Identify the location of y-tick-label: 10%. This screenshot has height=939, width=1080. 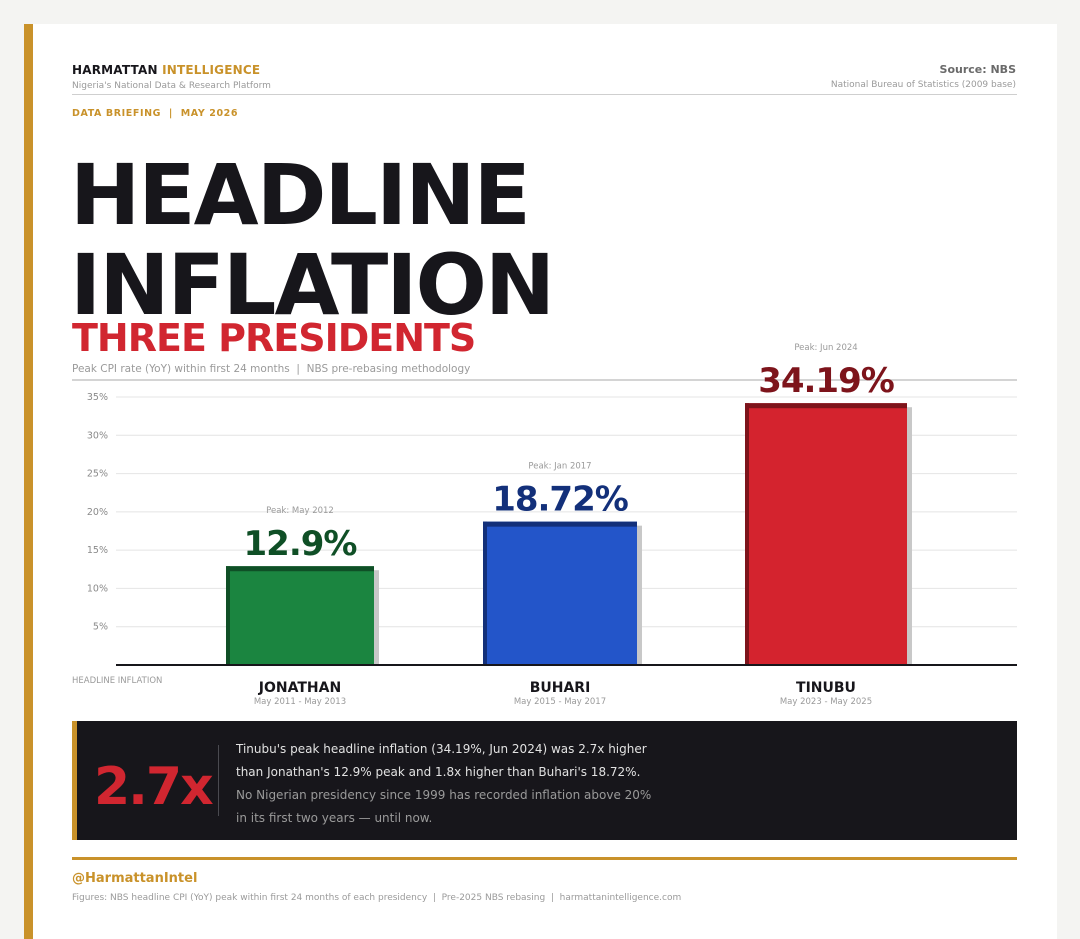
(97, 588).